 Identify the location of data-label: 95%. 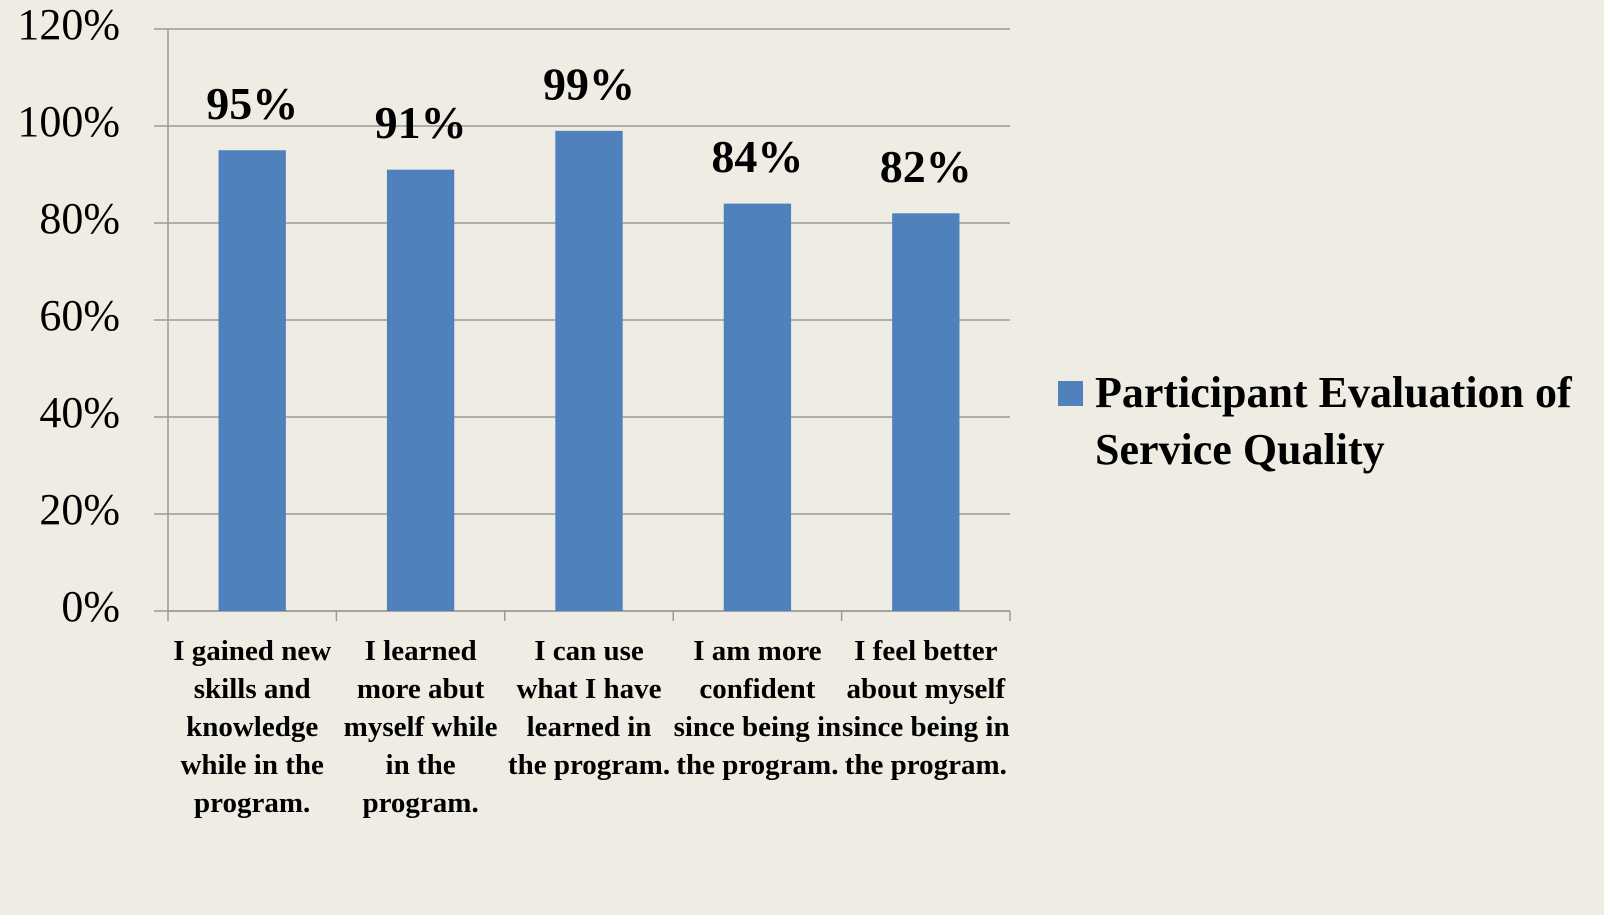
(252, 103).